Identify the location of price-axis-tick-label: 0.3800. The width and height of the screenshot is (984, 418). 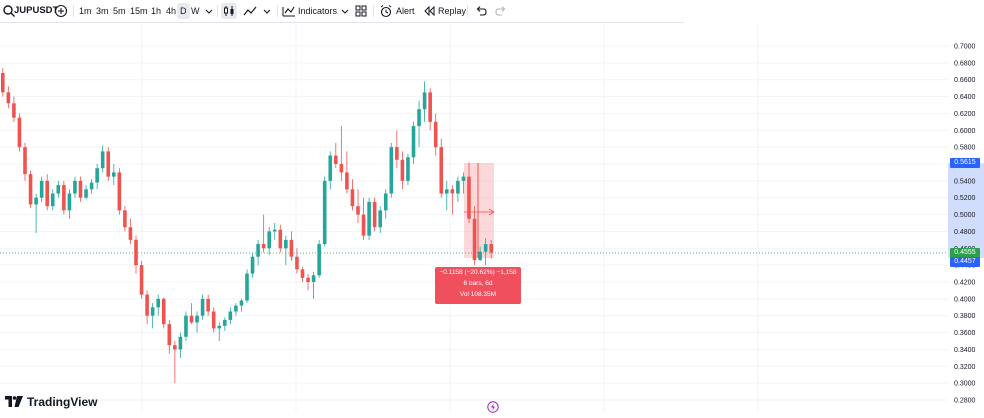
(965, 316).